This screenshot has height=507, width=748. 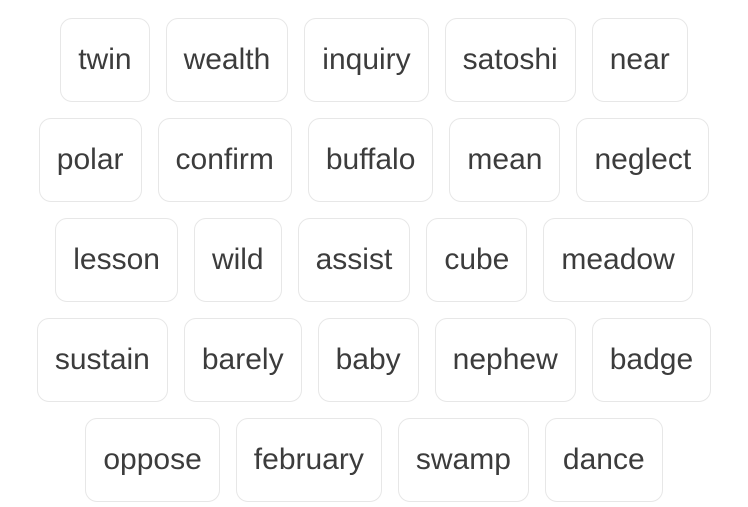 What do you see at coordinates (224, 160) in the screenshot?
I see `word-chip-confirm: confirm` at bounding box center [224, 160].